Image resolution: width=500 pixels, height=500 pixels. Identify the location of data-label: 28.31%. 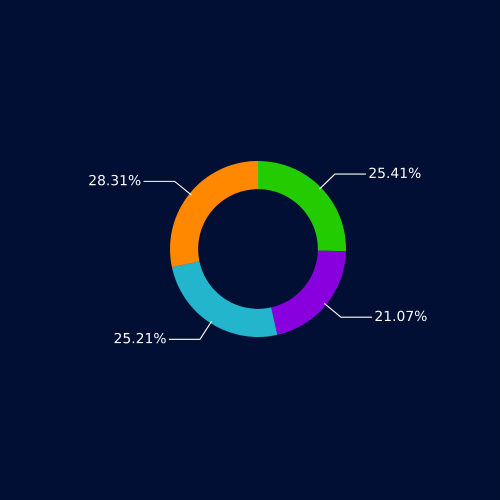
(114, 180).